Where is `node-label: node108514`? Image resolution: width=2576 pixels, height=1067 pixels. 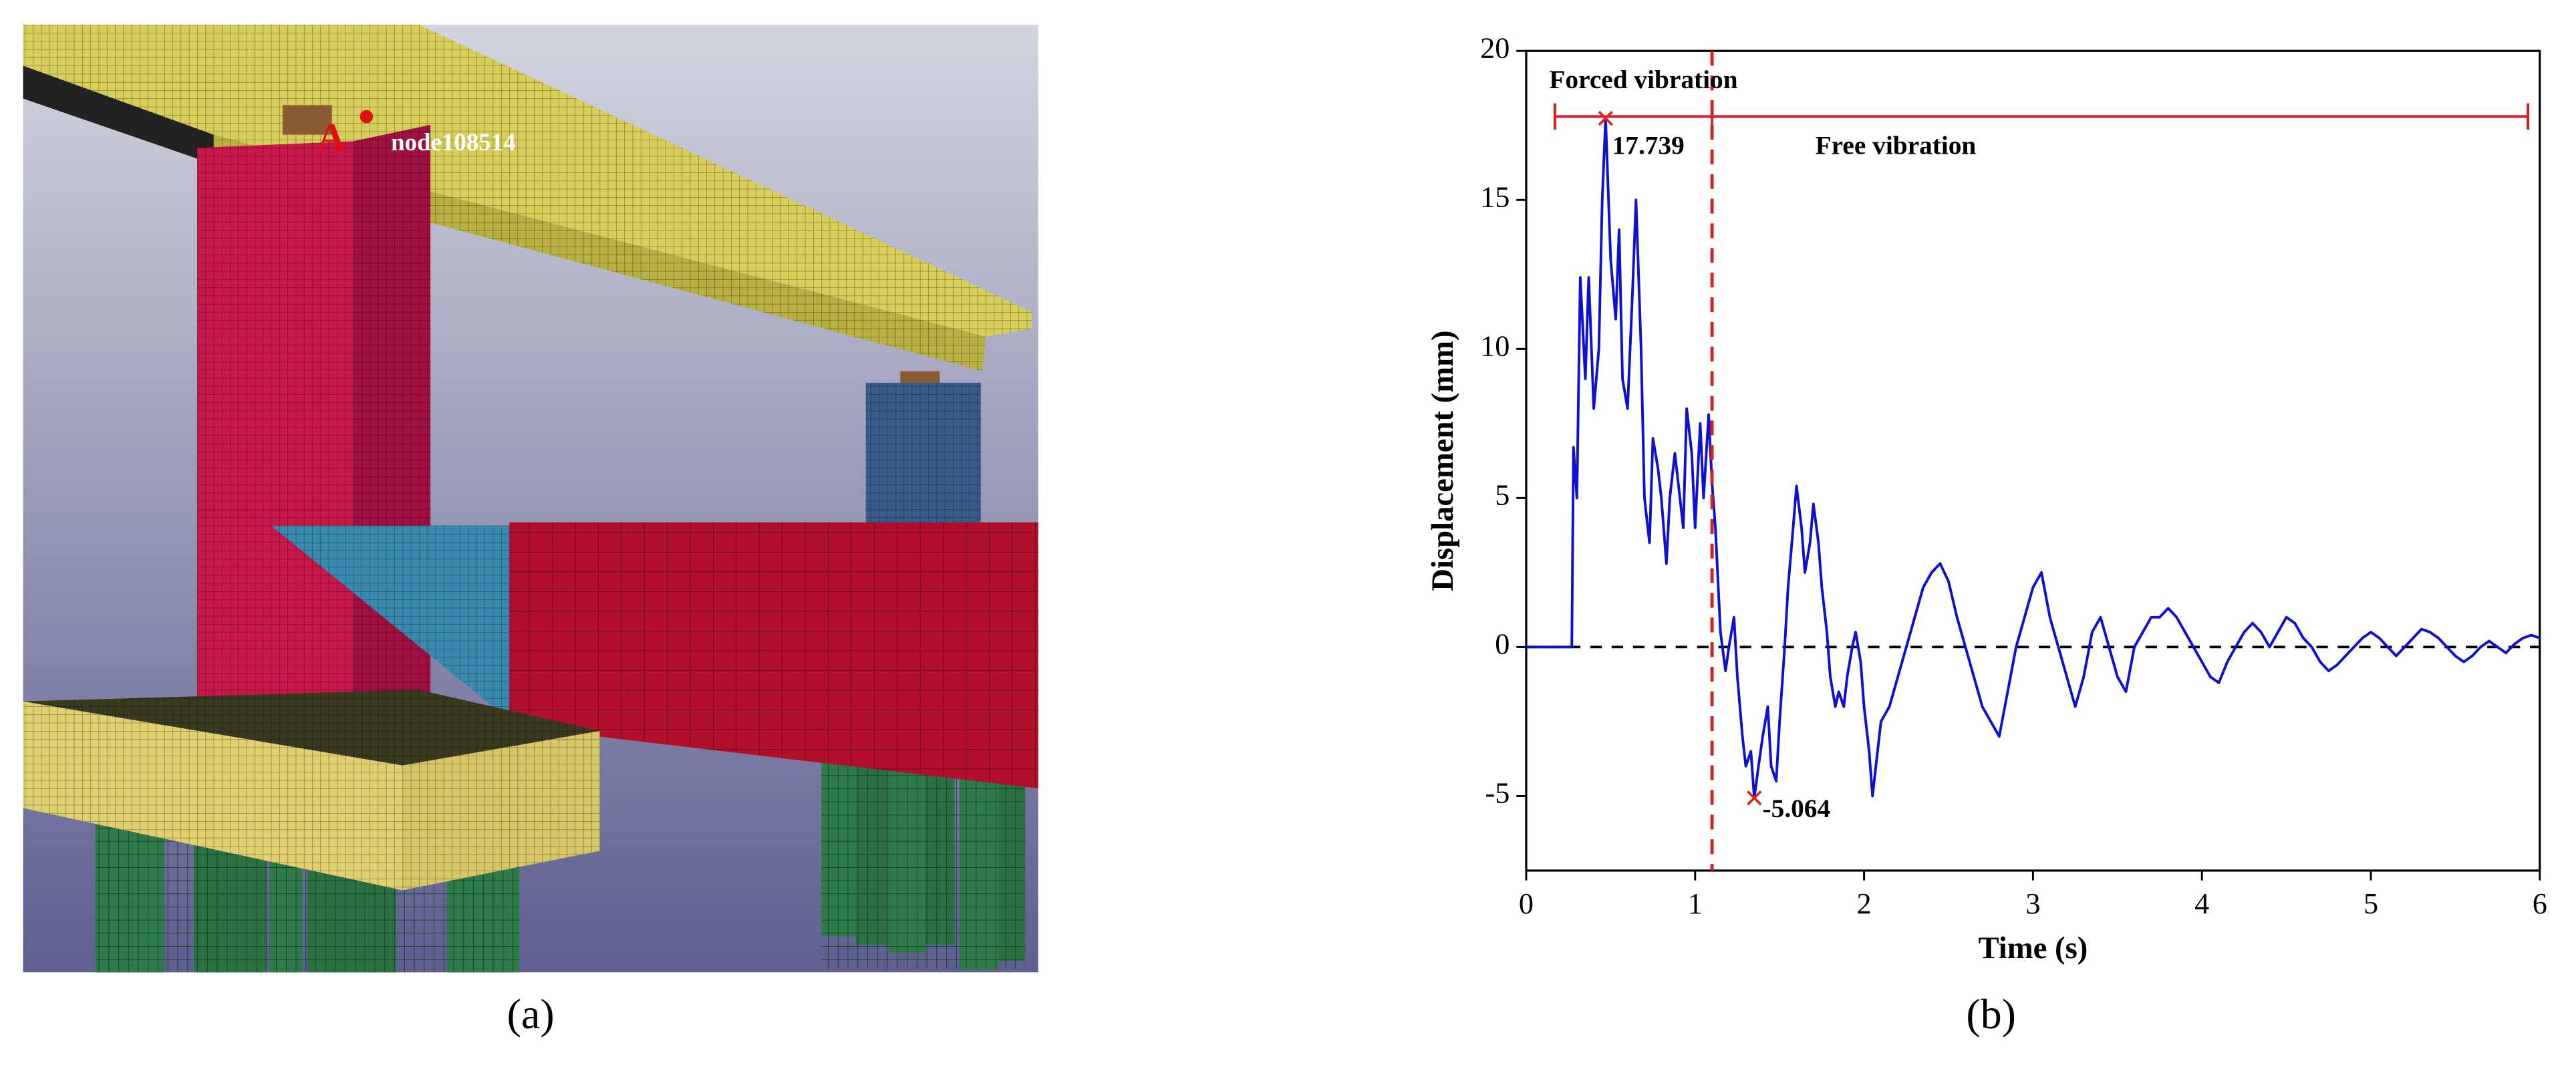
node-label: node108514 is located at coordinates (453, 142).